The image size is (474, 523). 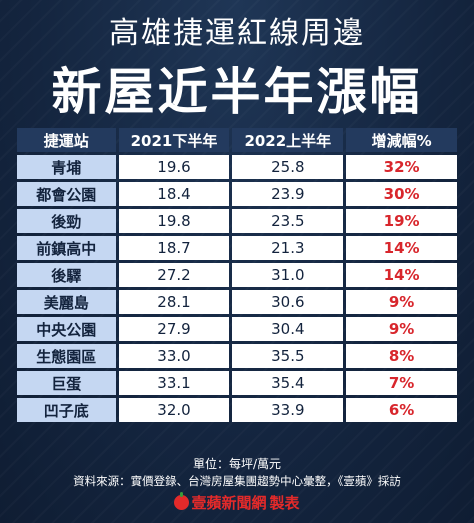 What do you see at coordinates (401, 221) in the screenshot?
I see `change-percent-cell: 19%` at bounding box center [401, 221].